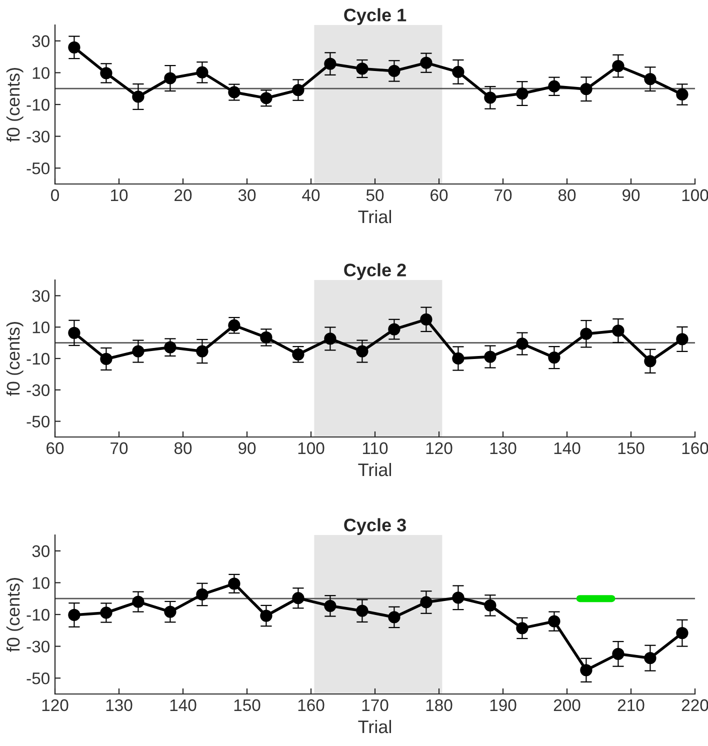 Image resolution: width=708 pixels, height=746 pixels. What do you see at coordinates (695, 448) in the screenshot?
I see `x-tick-label: 160` at bounding box center [695, 448].